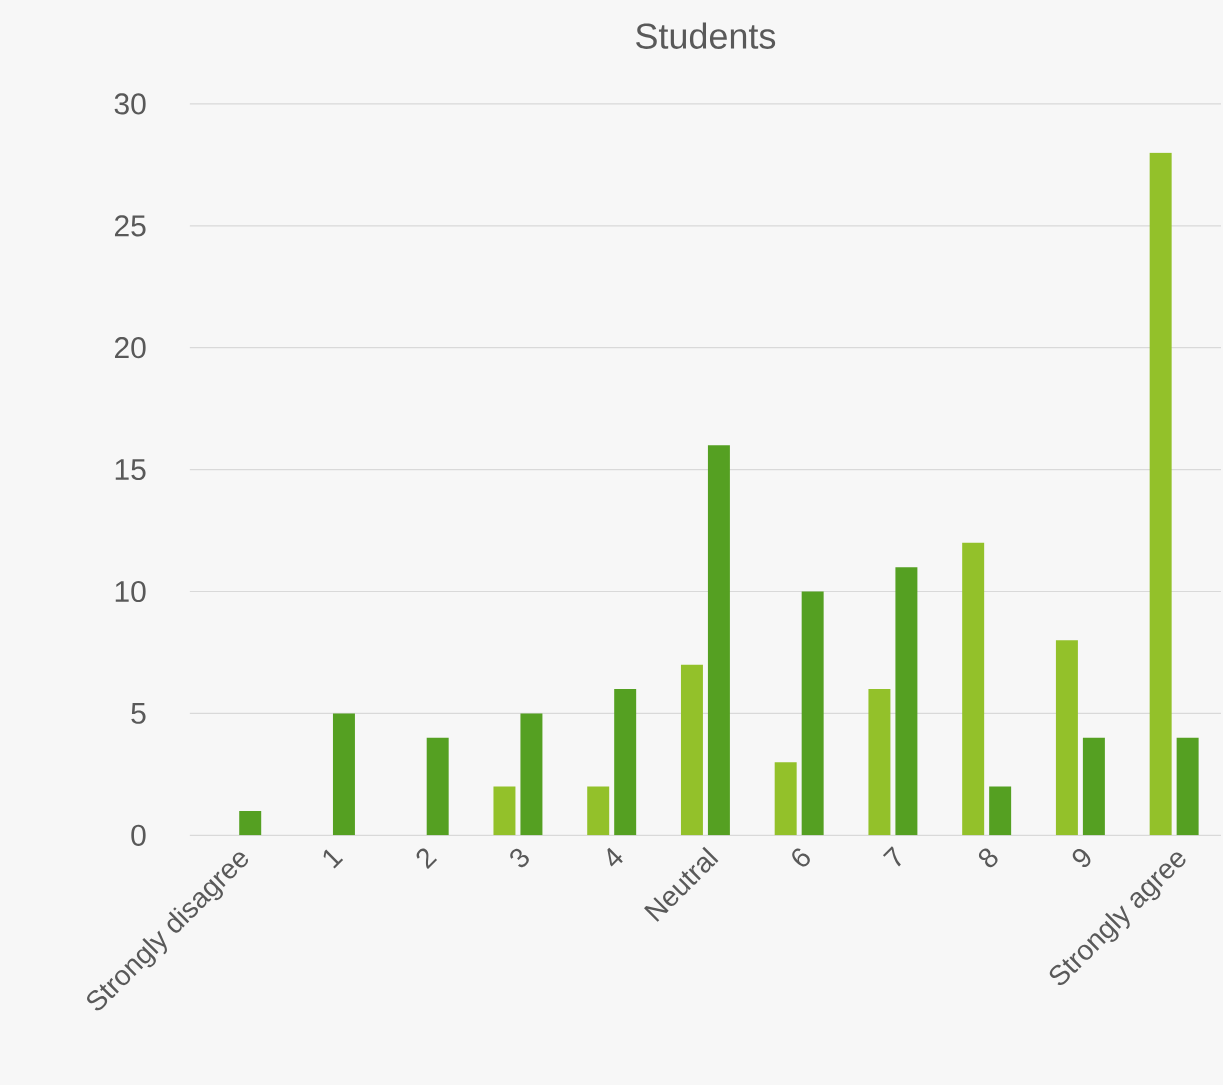 This screenshot has width=1223, height=1085. I want to click on y-tick-label: 25, so click(130, 226).